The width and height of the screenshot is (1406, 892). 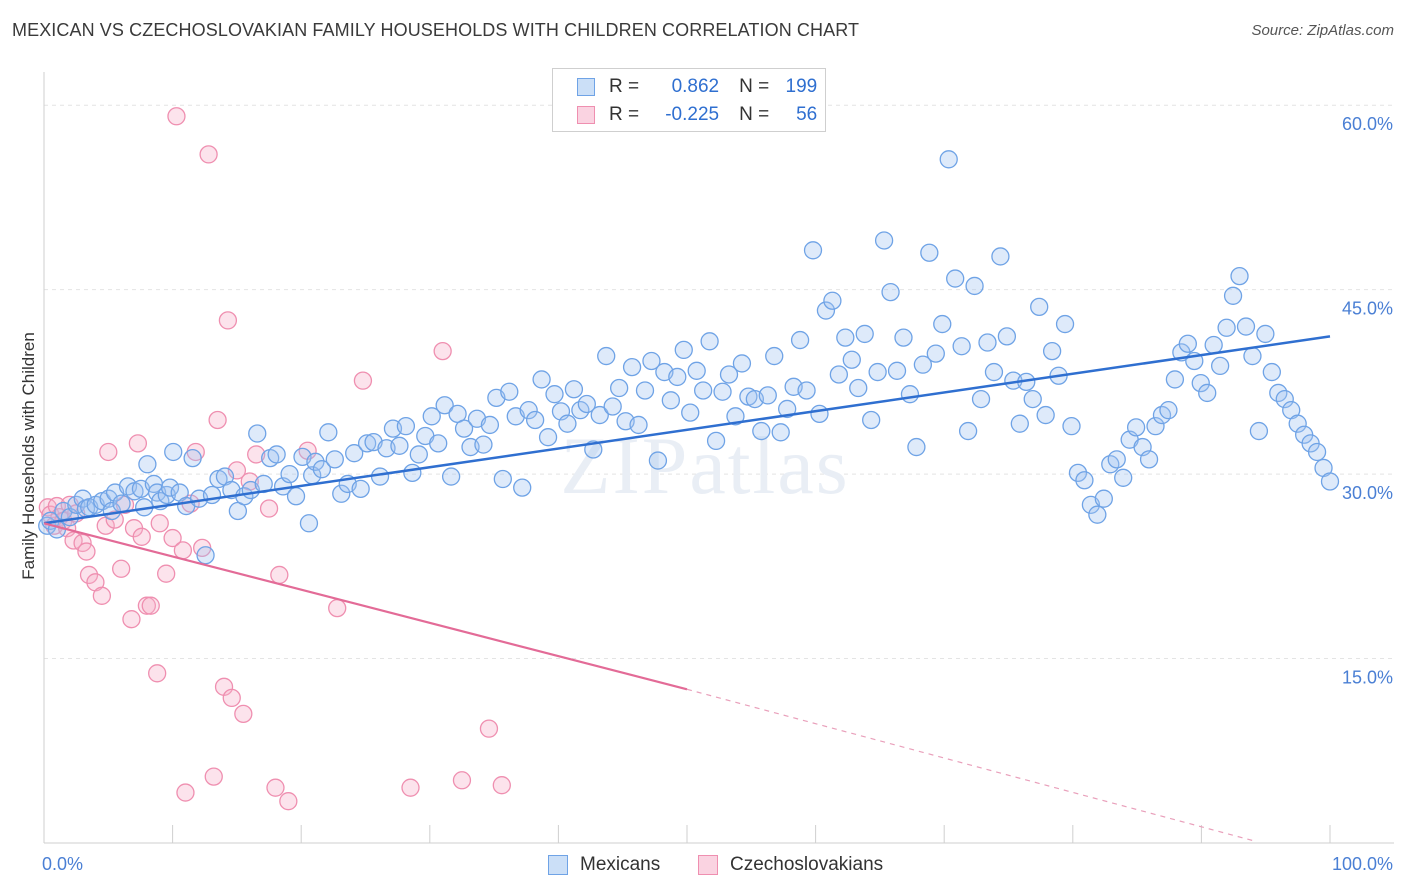 I want to click on n-value: 199, so click(x=801, y=86).